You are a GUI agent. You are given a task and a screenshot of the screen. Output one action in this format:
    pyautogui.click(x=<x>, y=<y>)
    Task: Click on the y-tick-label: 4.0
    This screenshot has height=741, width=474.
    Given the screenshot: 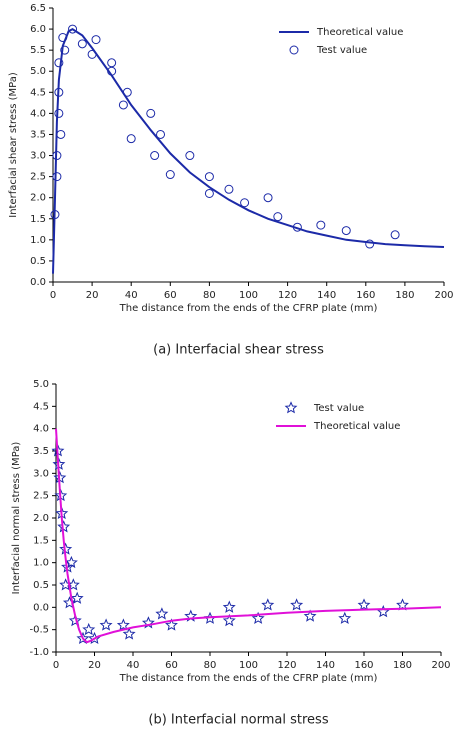 What is the action you would take?
    pyautogui.click(x=38, y=113)
    